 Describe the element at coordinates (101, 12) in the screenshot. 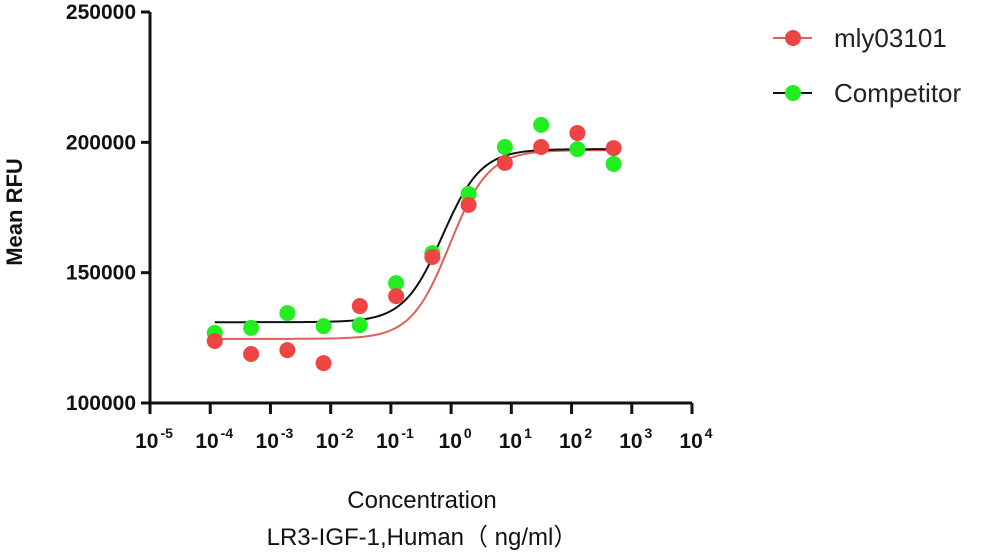

I see `y-tick-label: 250000` at that location.